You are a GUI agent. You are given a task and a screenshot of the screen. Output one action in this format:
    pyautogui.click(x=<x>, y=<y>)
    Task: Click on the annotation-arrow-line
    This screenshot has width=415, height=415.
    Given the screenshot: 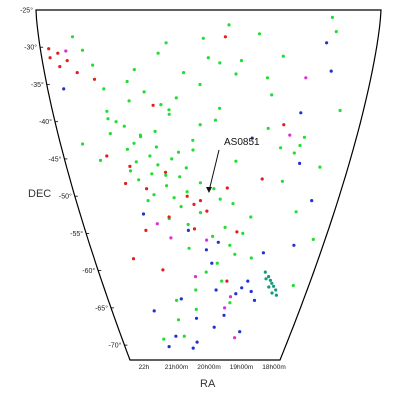 What is the action you would take?
    pyautogui.click(x=214, y=170)
    